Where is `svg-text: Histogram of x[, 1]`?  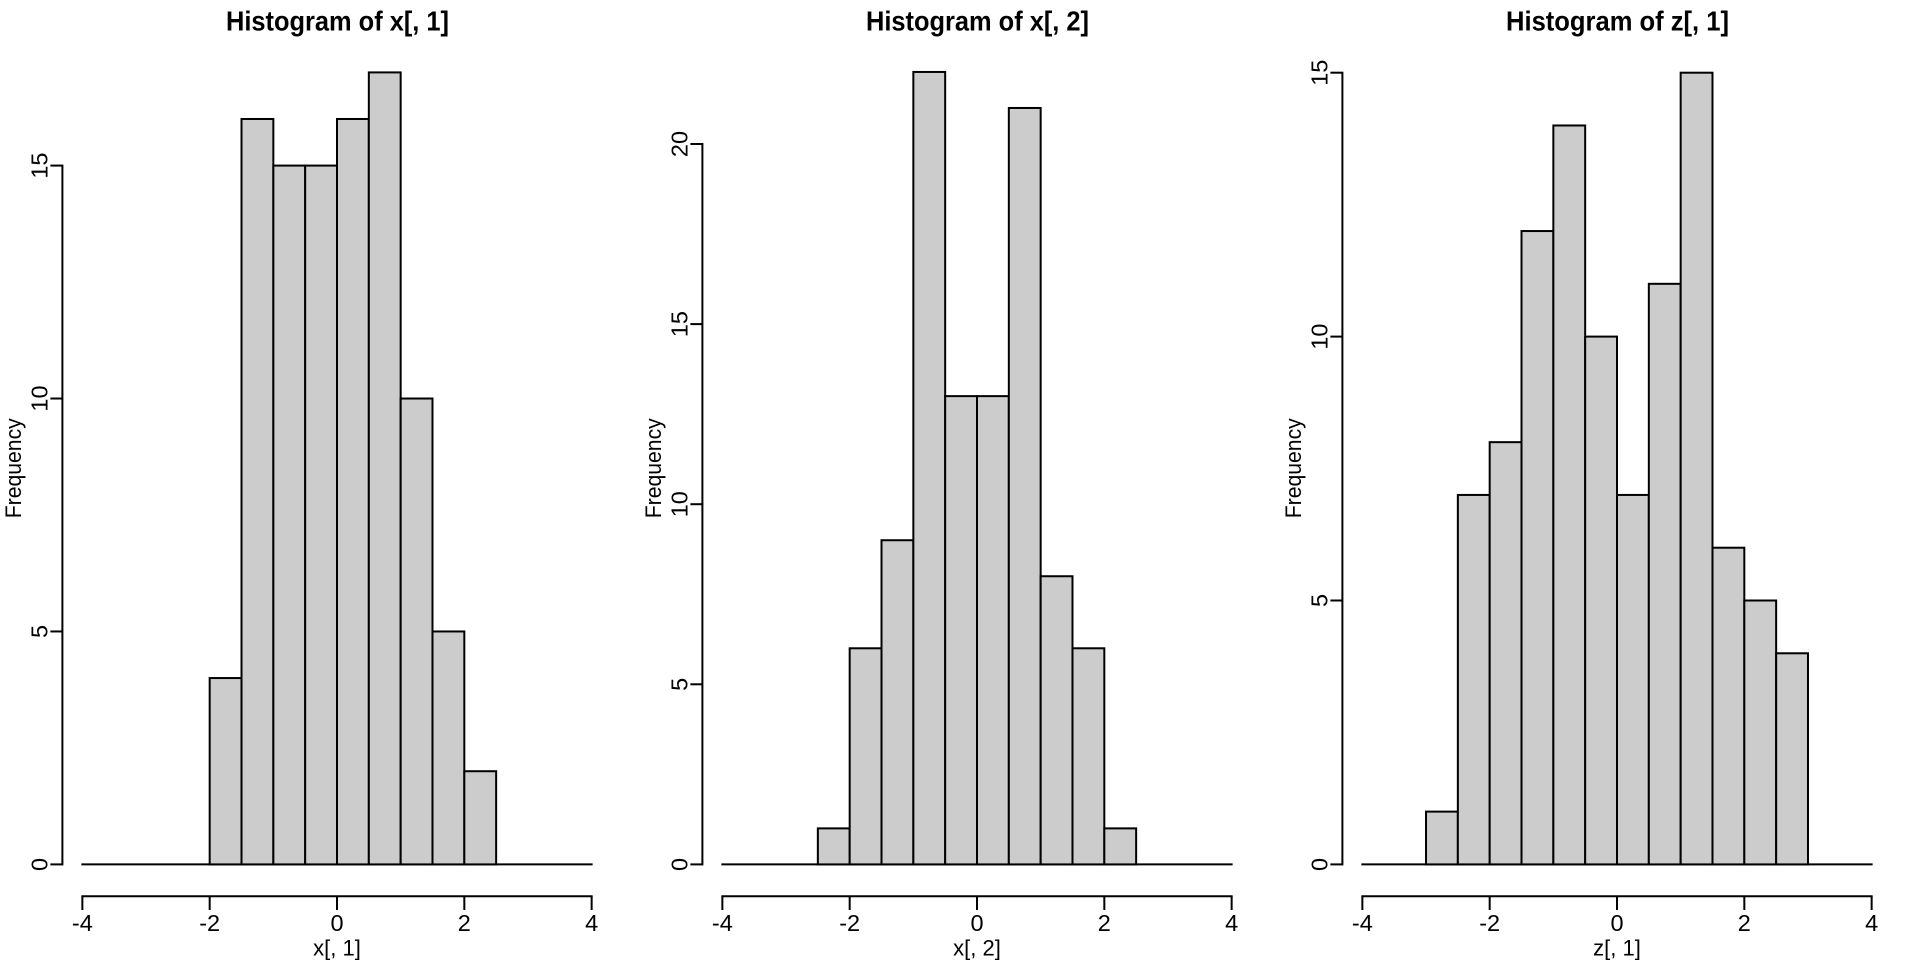
svg-text: Histogram of x[, 1] is located at coordinates (337, 20).